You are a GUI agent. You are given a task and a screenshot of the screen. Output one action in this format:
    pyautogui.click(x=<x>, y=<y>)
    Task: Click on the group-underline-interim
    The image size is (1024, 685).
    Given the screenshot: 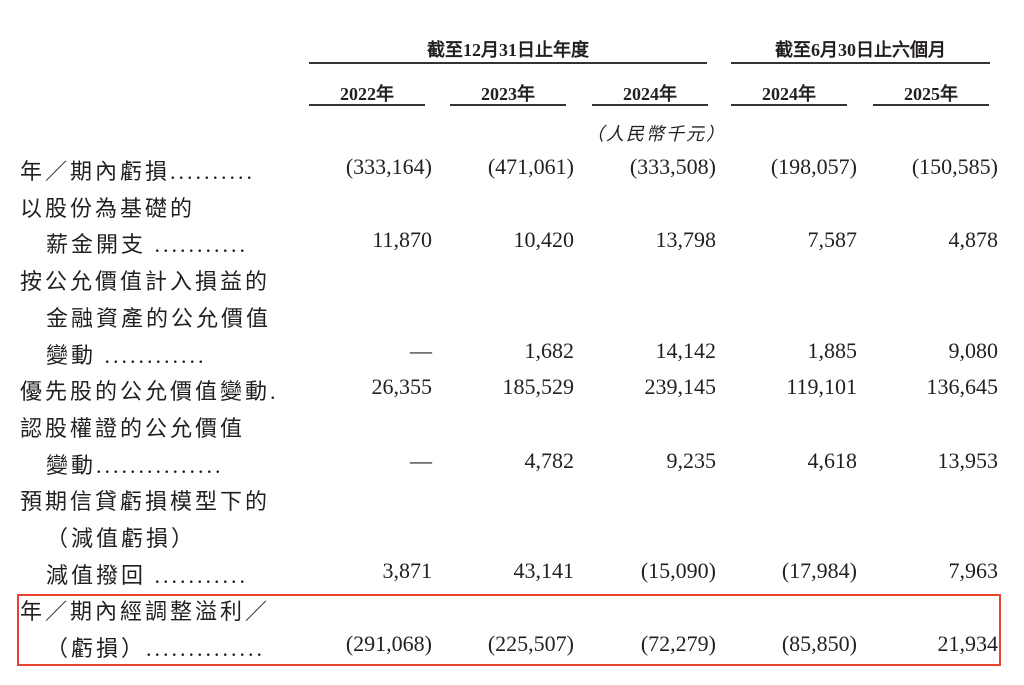 What is the action you would take?
    pyautogui.click(x=860, y=63)
    